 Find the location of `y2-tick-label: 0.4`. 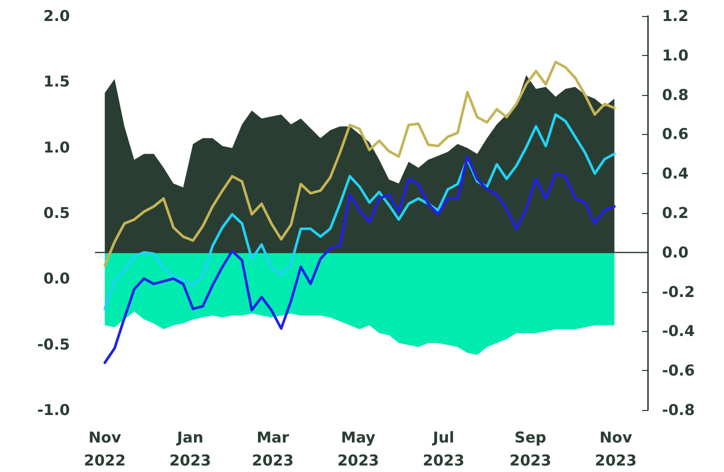

y2-tick-label: 0.4 is located at coordinates (675, 173).